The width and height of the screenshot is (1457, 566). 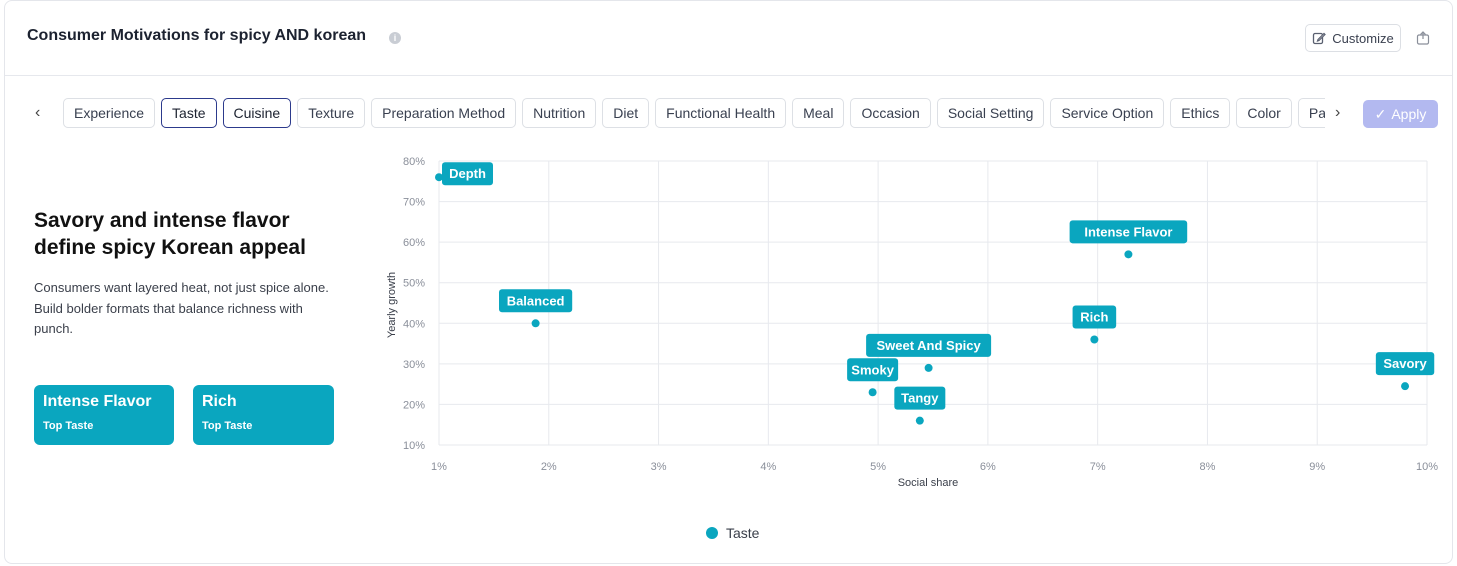 I want to click on tab-social-setting: Social Setting, so click(x=990, y=113).